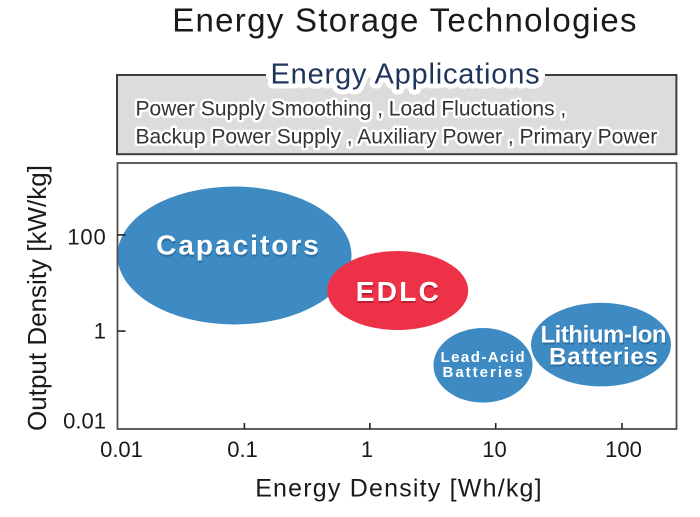 The height and width of the screenshot is (517, 700). I want to click on svg-text: Lead-Acid, so click(484, 357).